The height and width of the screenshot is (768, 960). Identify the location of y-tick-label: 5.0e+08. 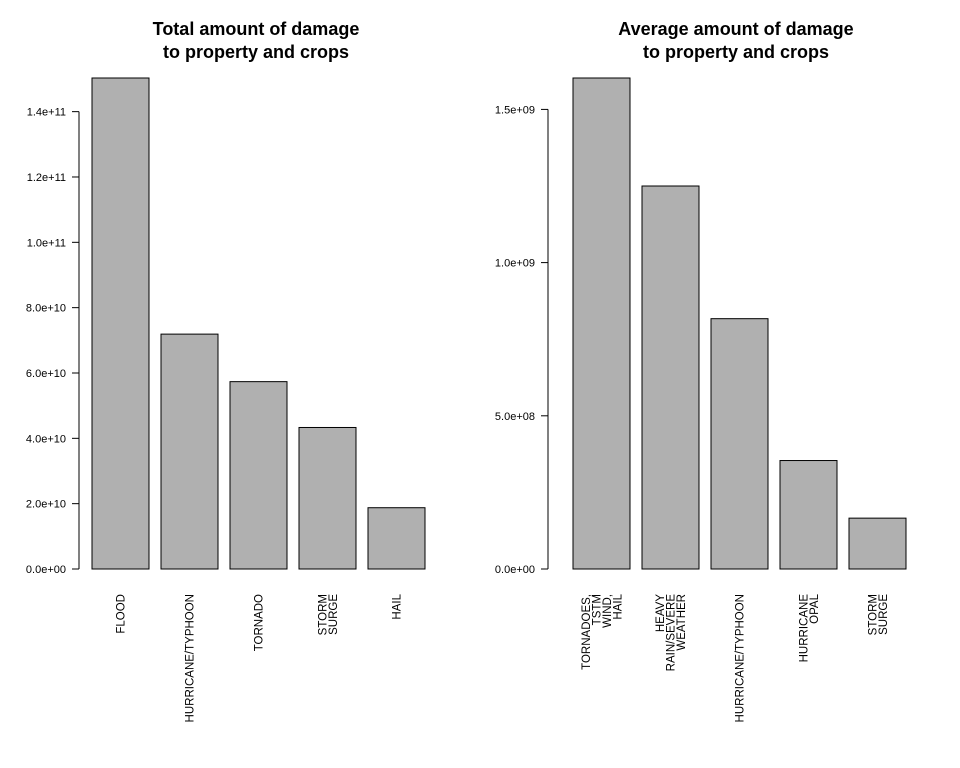
(515, 417).